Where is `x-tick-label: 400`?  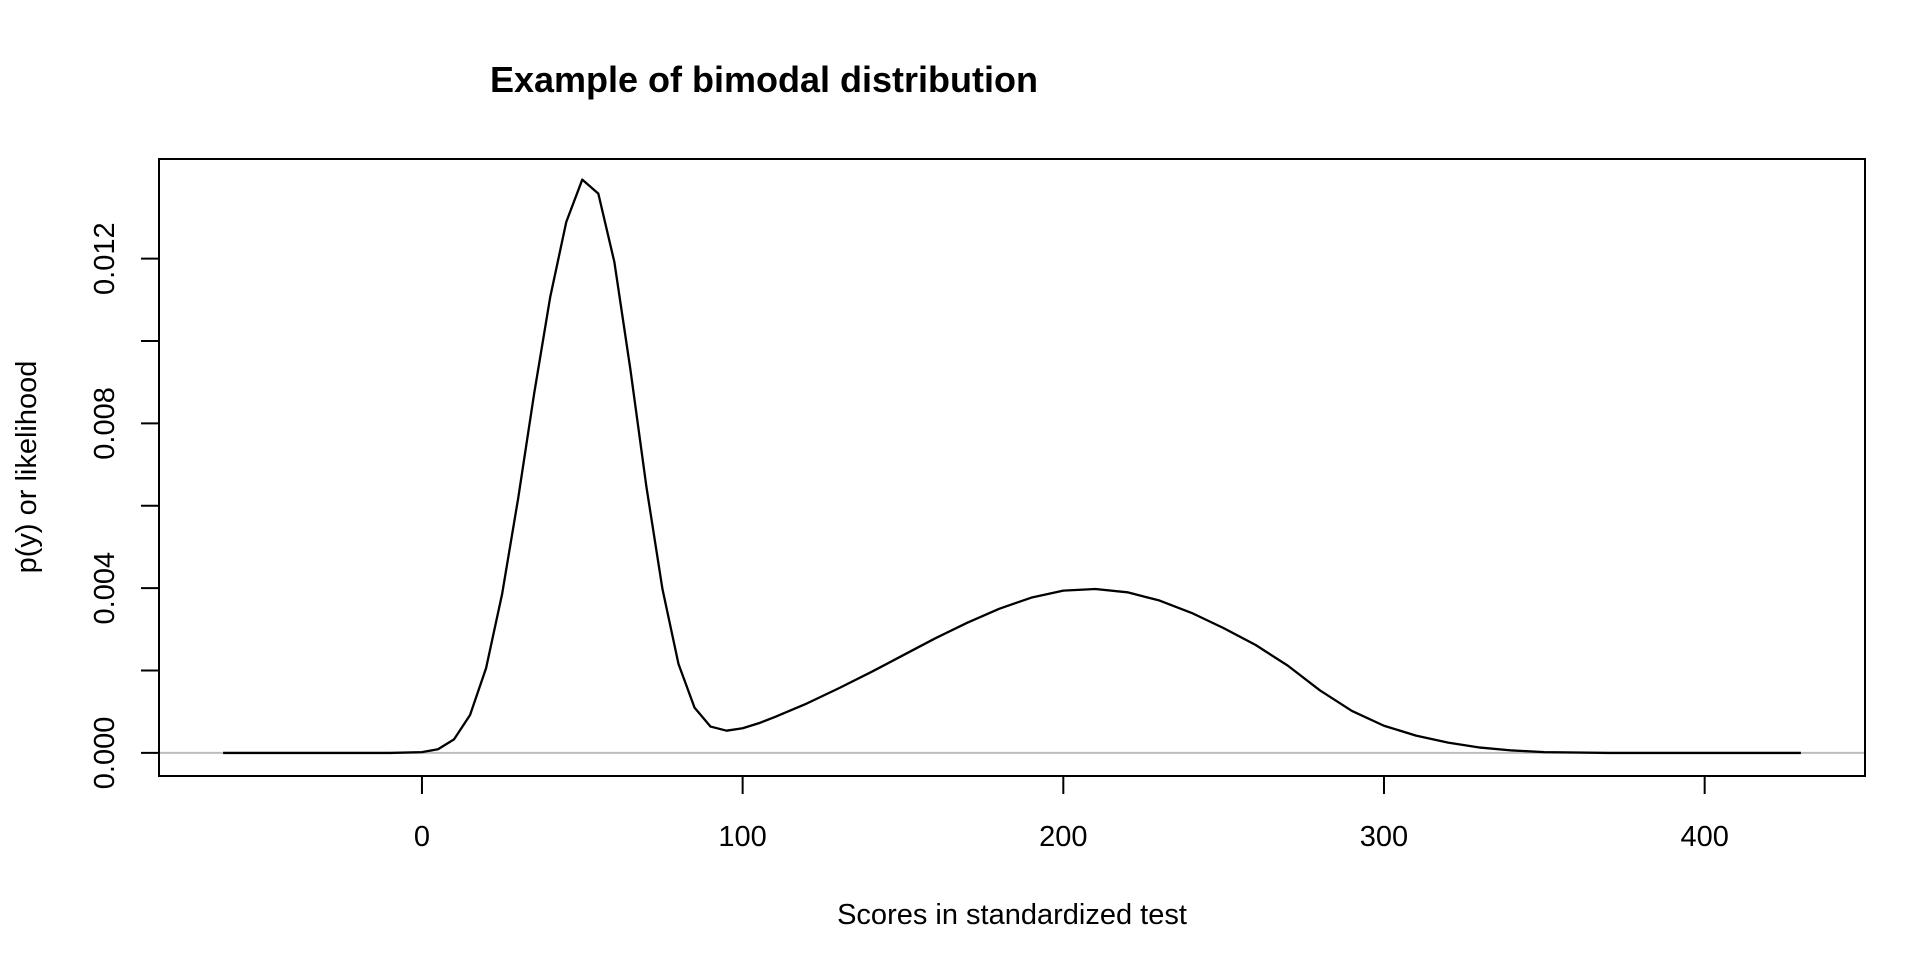 x-tick-label: 400 is located at coordinates (1704, 837).